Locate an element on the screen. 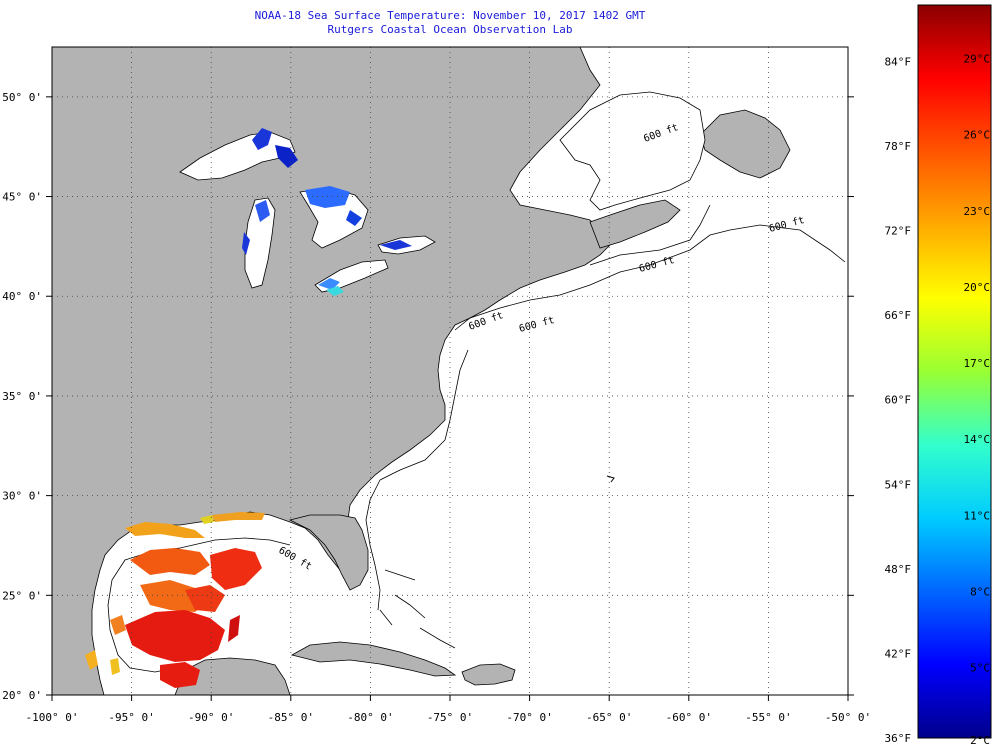 The width and height of the screenshot is (1000, 754). shelf-contour-scotian is located at coordinates (650, 235).